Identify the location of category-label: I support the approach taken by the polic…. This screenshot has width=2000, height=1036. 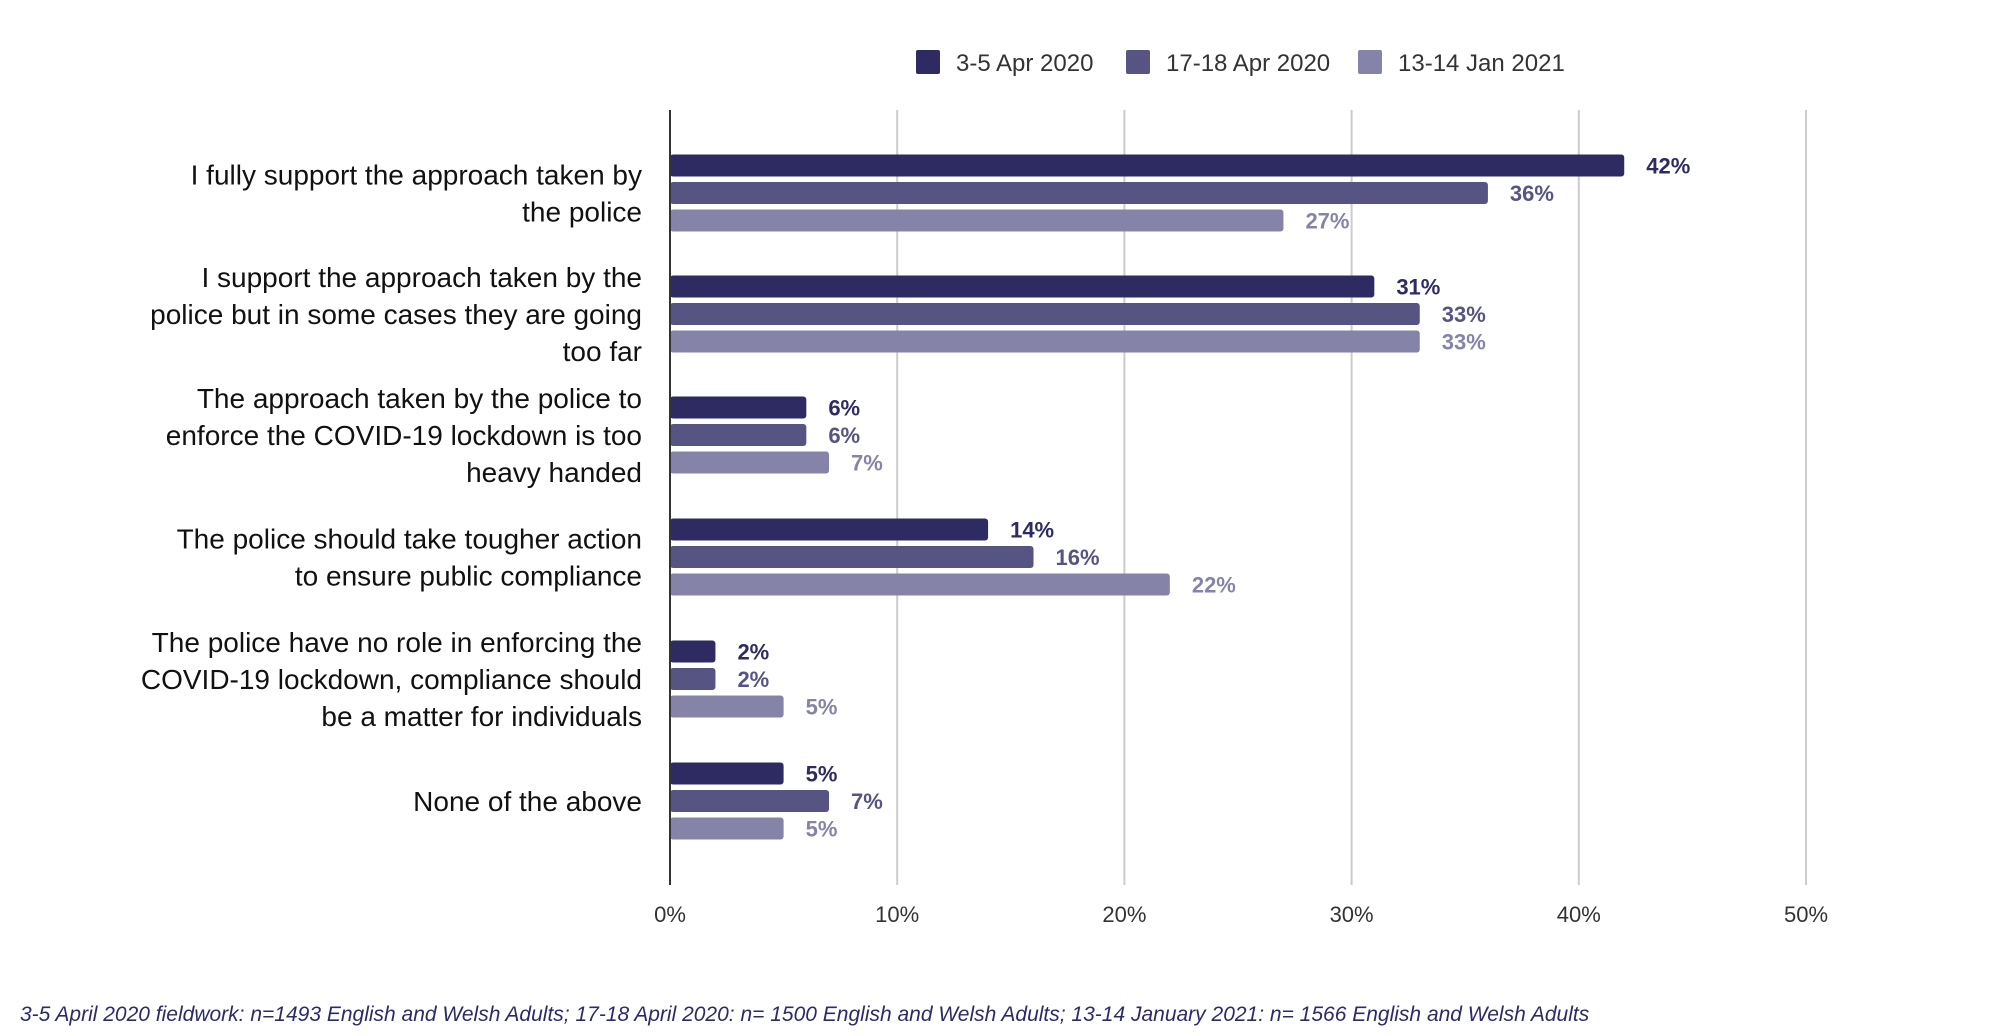
(396, 314).